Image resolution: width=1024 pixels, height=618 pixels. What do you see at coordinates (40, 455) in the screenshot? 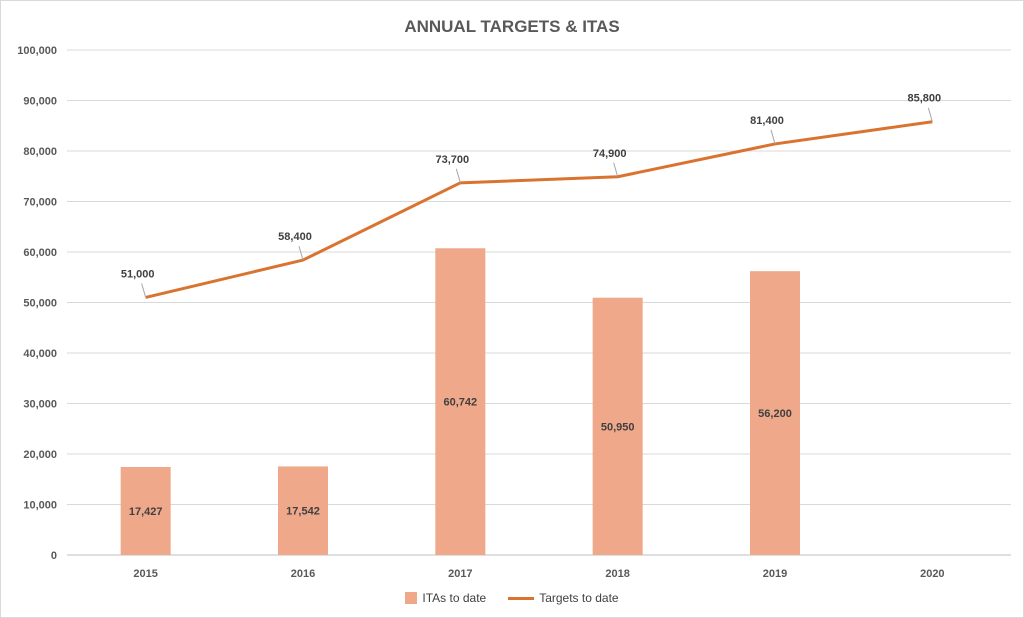
I see `y-tick-label: 20,000` at bounding box center [40, 455].